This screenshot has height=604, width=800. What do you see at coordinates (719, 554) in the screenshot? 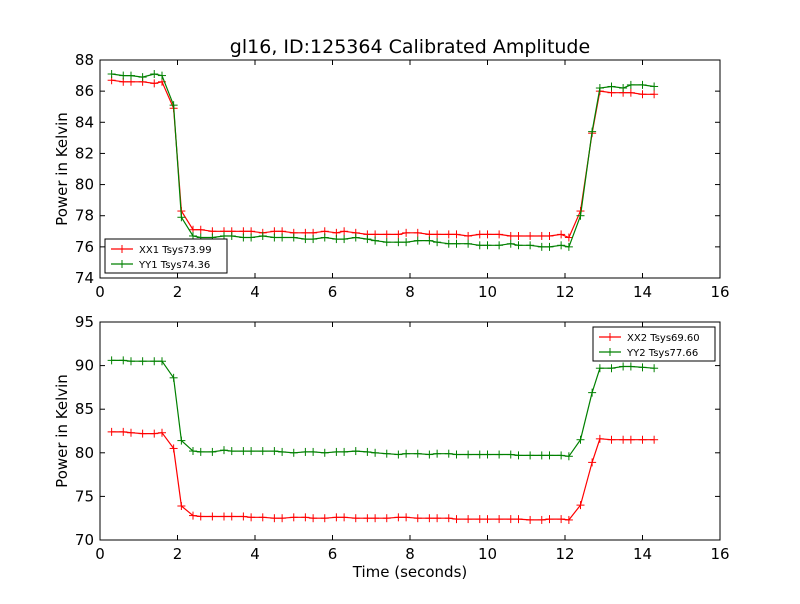
I see `x-tick-label: 16` at bounding box center [719, 554].